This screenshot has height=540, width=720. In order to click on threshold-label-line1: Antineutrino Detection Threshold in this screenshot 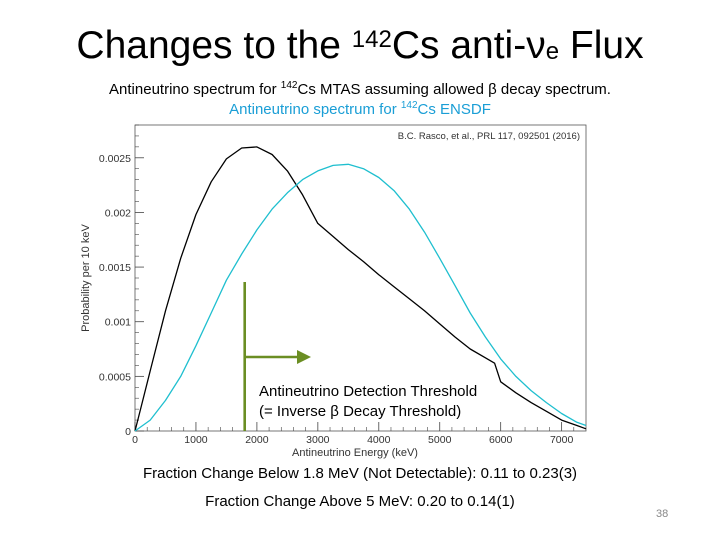, I will do `click(368, 391)`.